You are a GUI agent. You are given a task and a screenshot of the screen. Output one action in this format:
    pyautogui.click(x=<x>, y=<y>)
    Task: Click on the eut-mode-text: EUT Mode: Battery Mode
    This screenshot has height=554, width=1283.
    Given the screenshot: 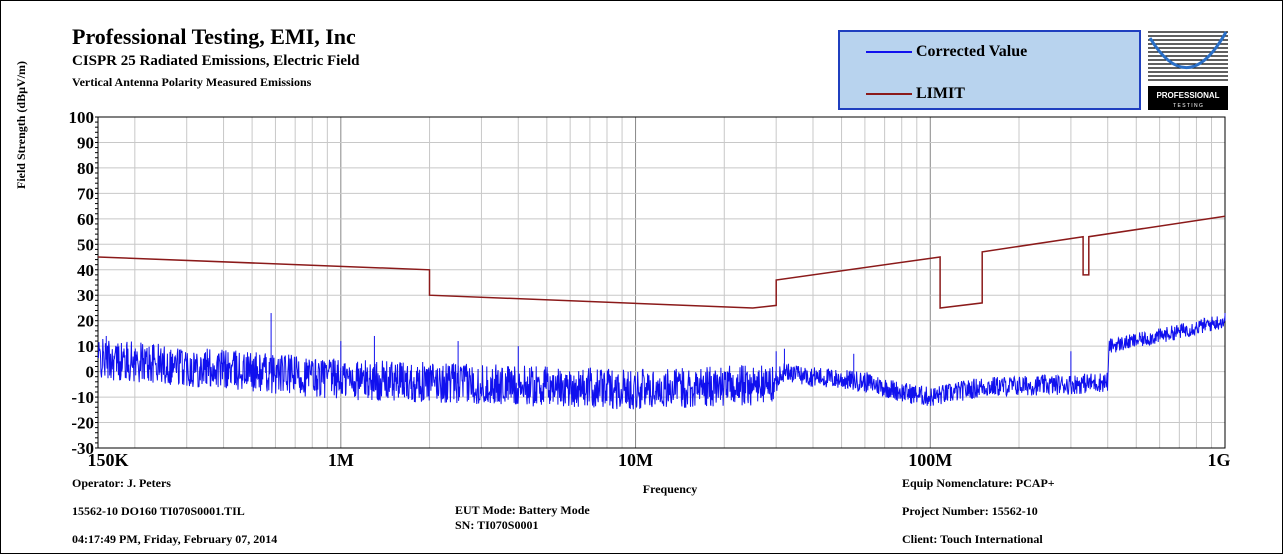 What is the action you would take?
    pyautogui.click(x=522, y=510)
    